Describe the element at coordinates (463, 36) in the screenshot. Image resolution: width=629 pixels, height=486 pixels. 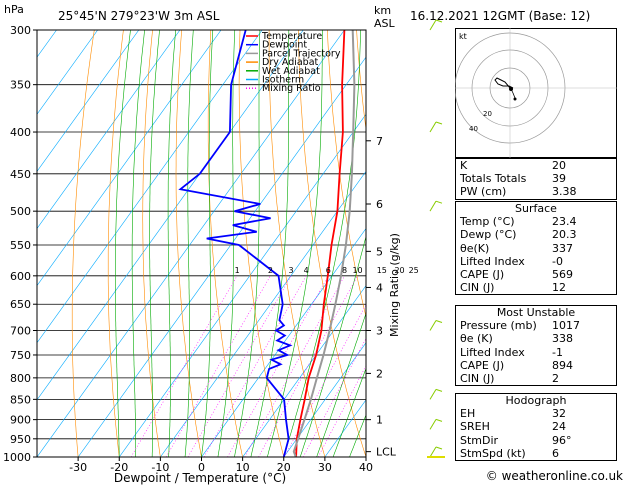
I see `hodograph-unit-label: kt` at that location.